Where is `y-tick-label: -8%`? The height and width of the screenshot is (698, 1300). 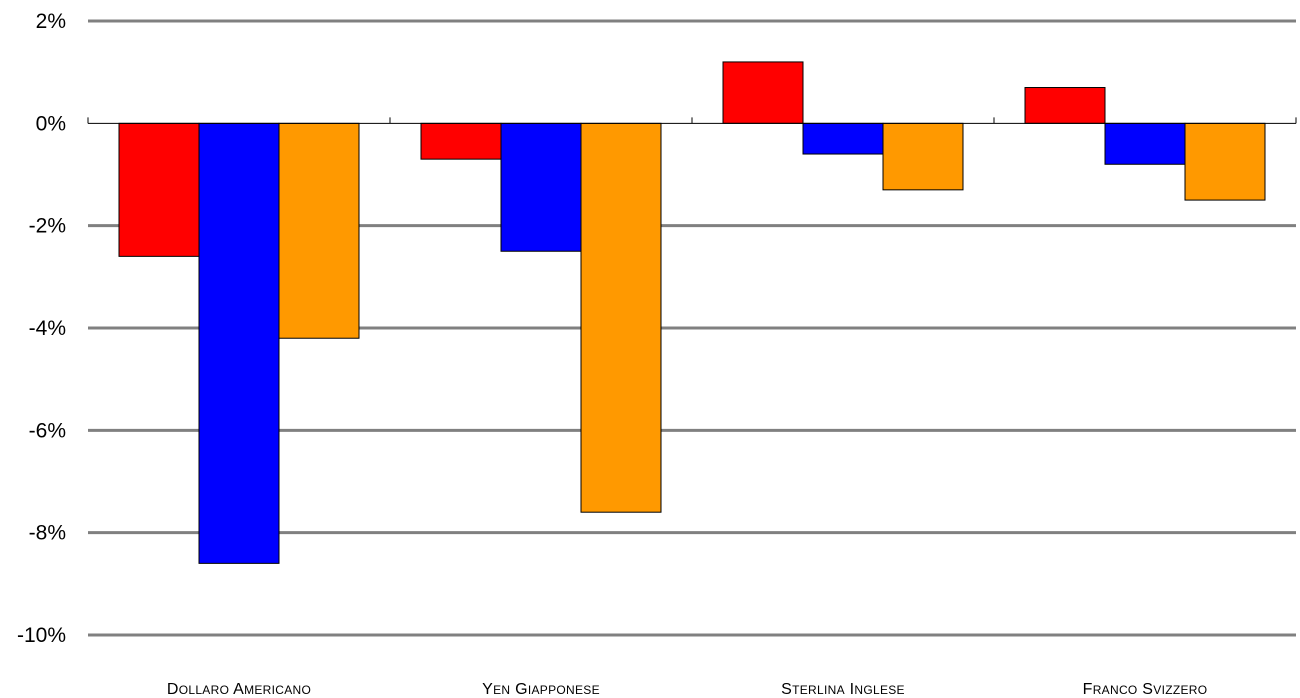 y-tick-label: -8% is located at coordinates (47, 533).